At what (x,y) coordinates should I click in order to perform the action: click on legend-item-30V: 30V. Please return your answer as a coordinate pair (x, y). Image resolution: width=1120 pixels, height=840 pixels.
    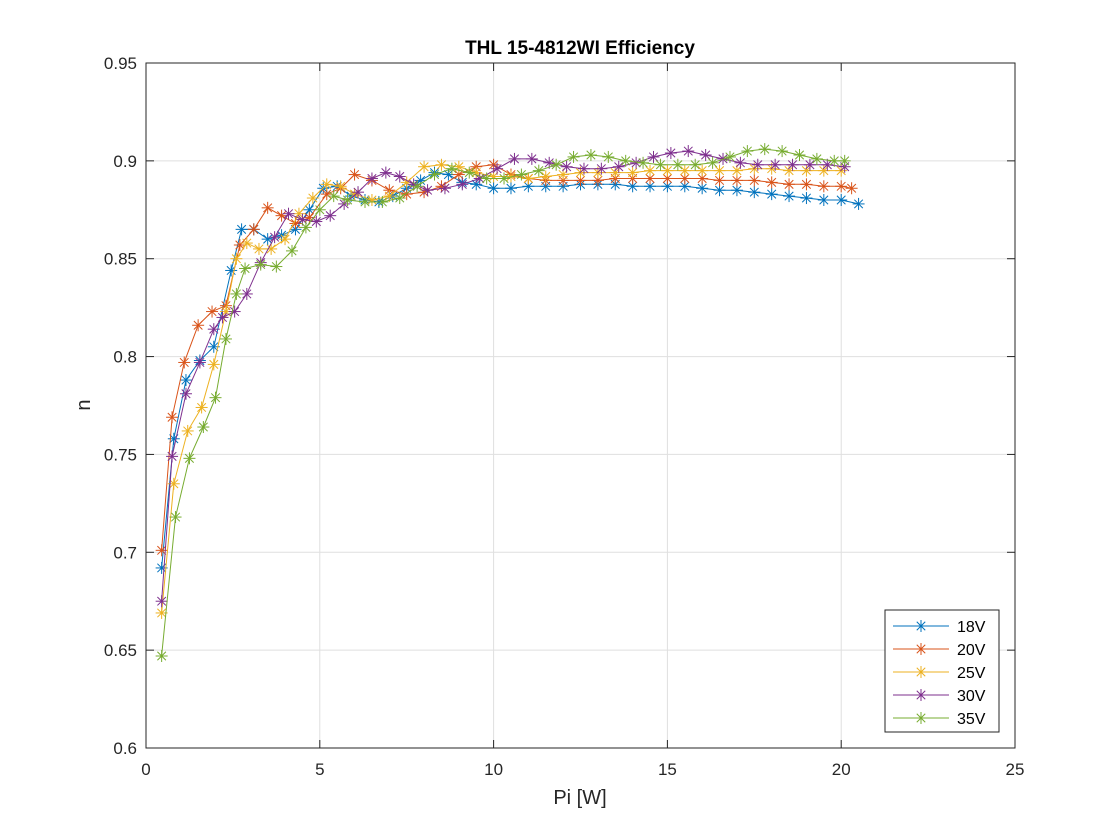
    Looking at the image, I should click on (939, 696).